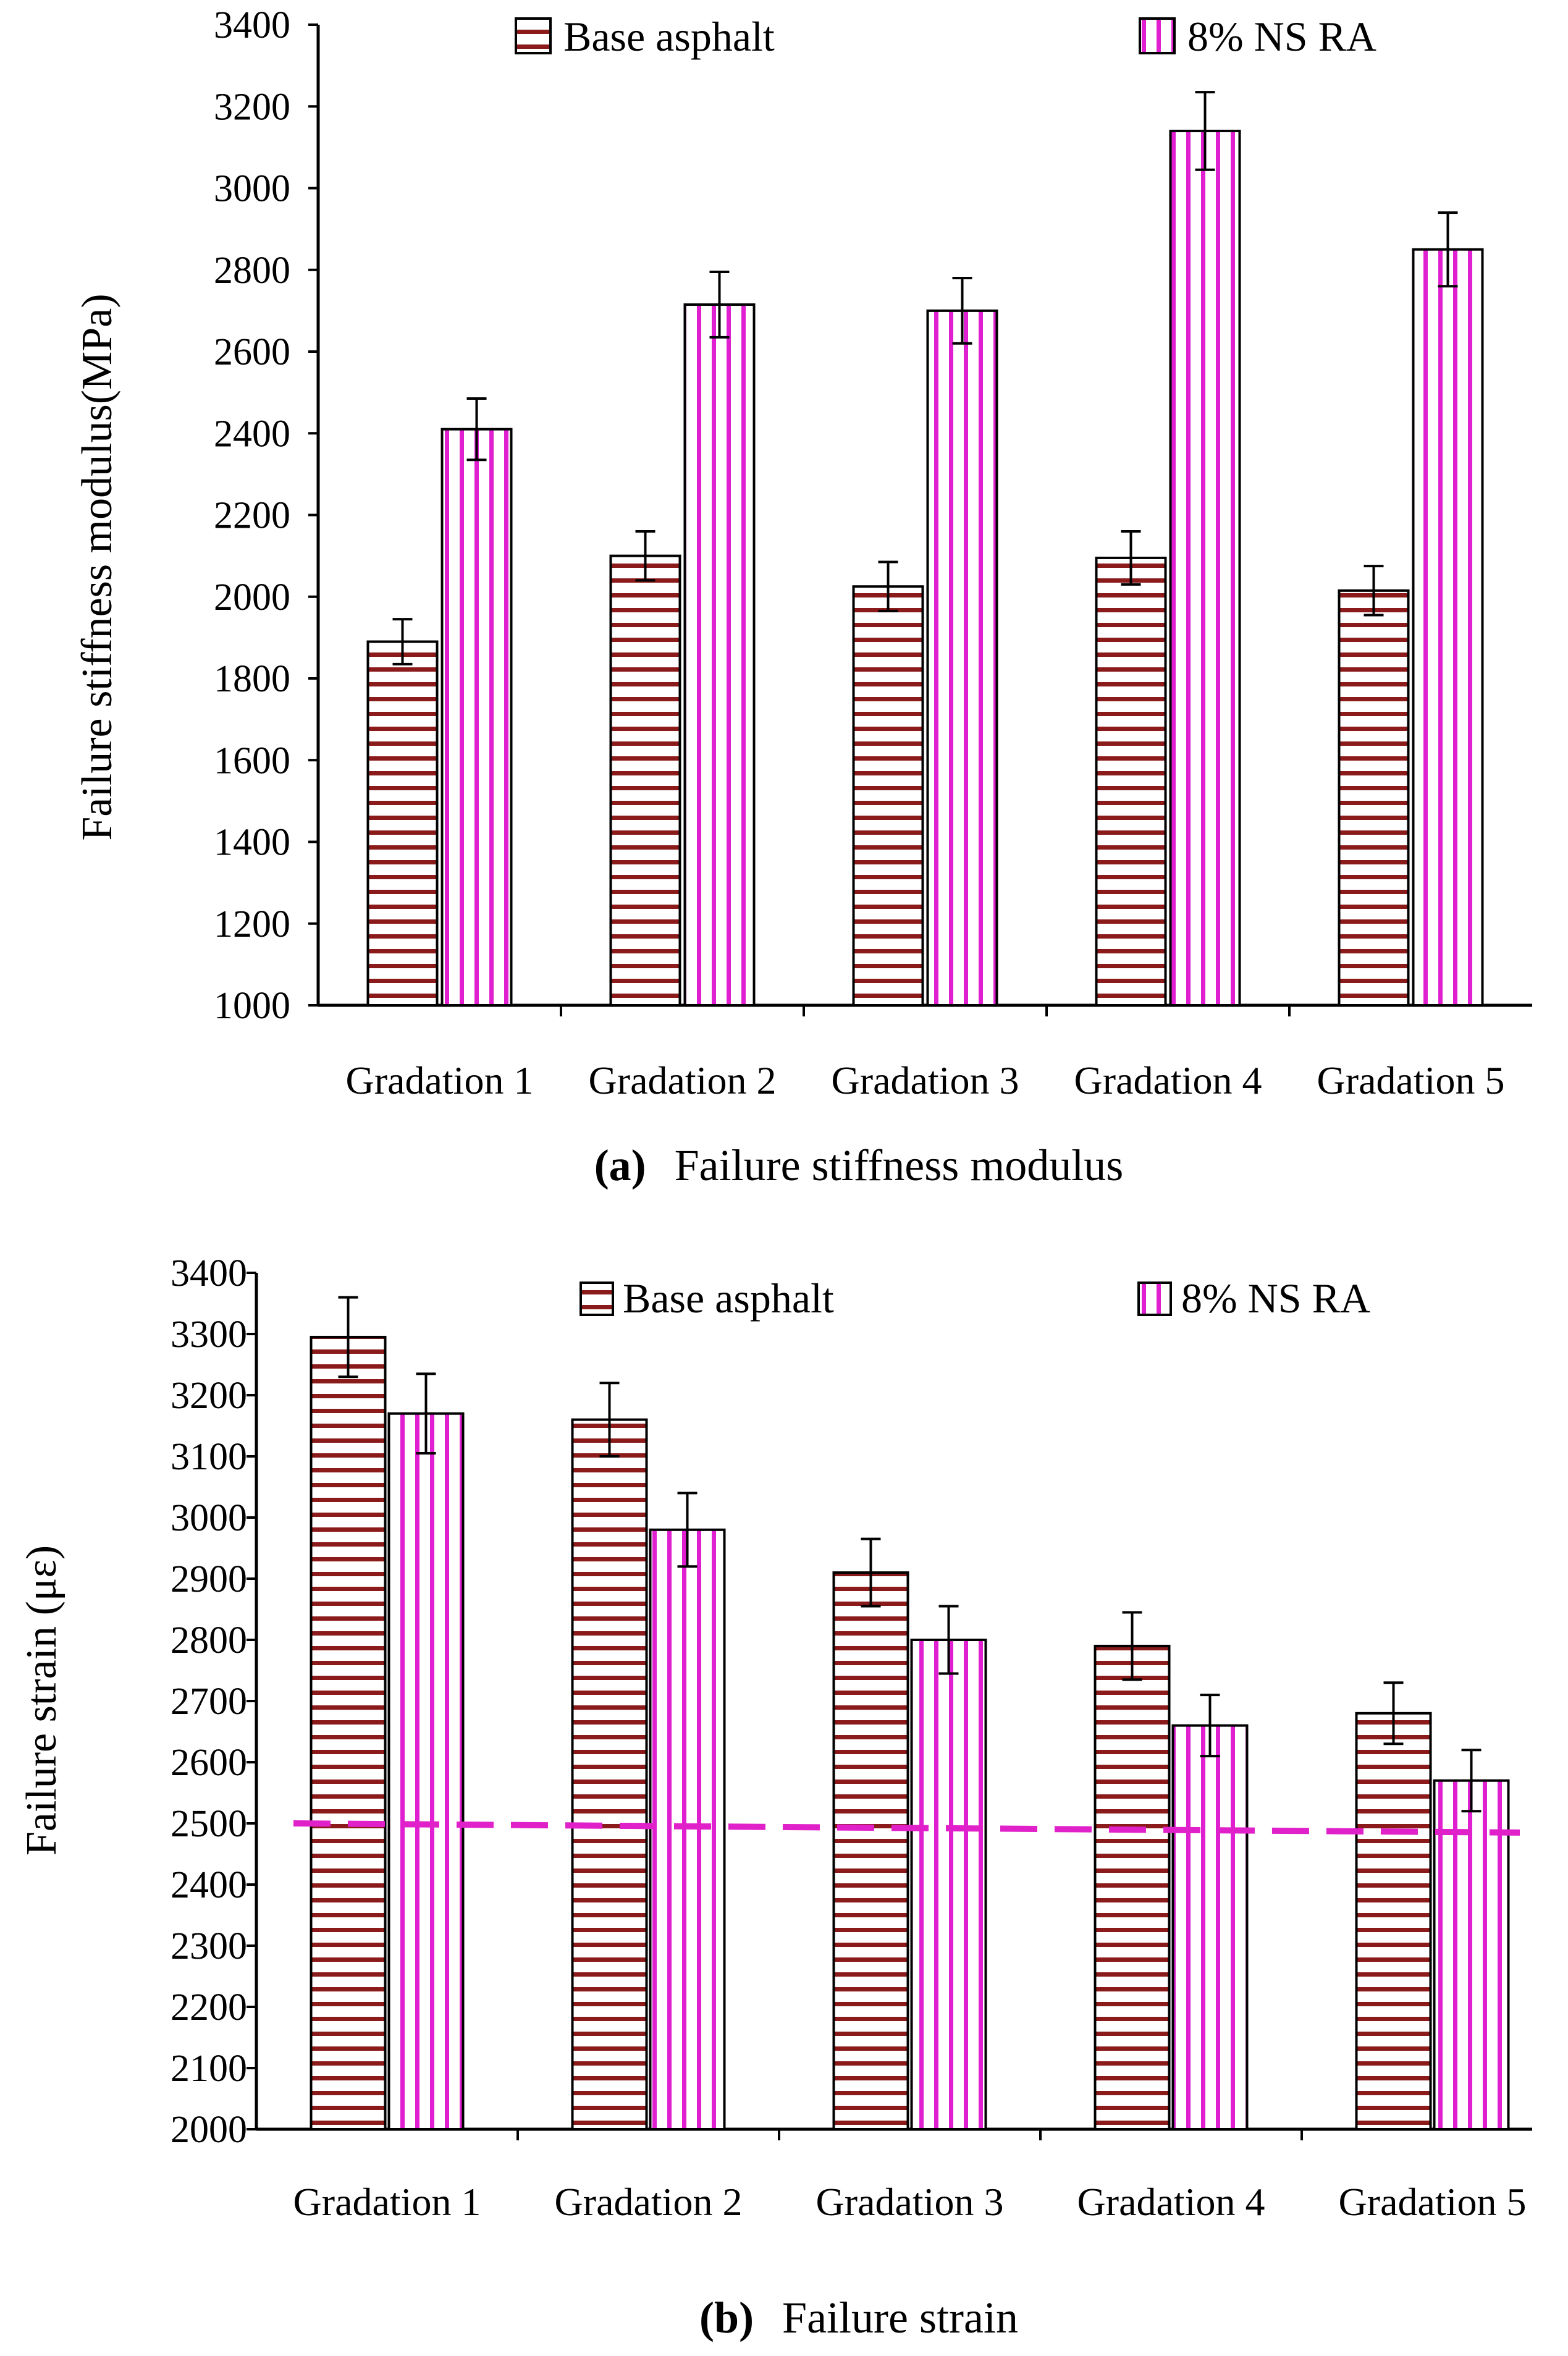 This screenshot has height=2356, width=1568. I want to click on chart-b-caption-label: (b), so click(726, 2317).